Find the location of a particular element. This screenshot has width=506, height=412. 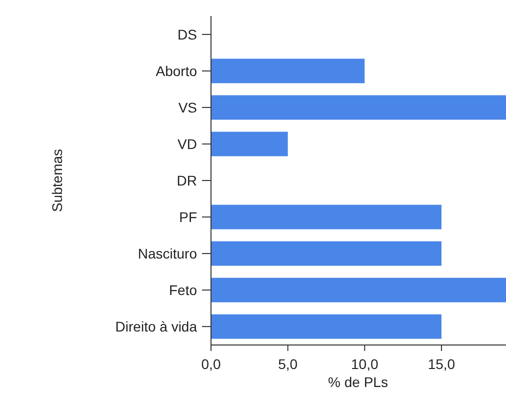

y-tick-label: PF is located at coordinates (188, 216).